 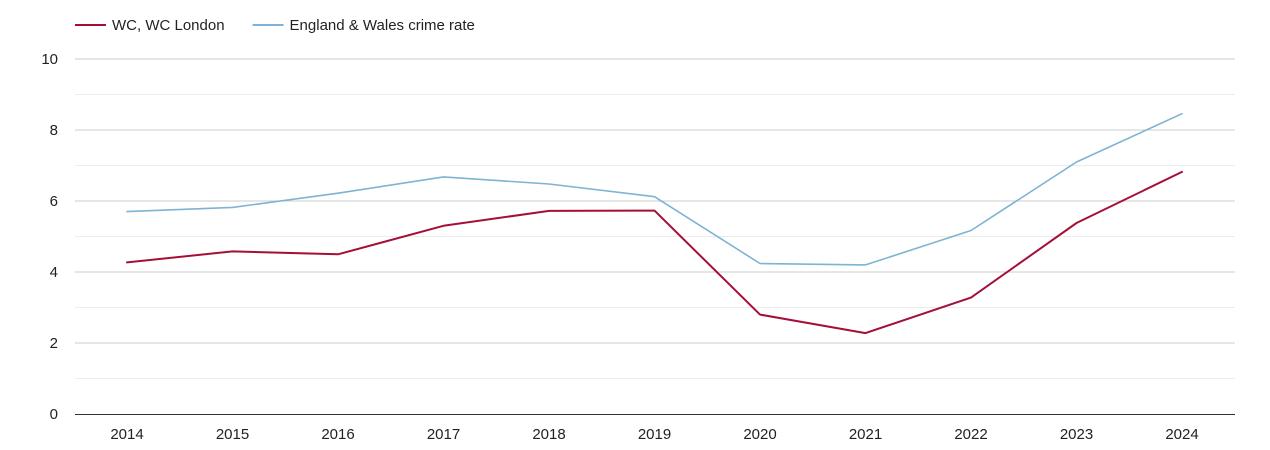 I want to click on x-tick-label: 2016, so click(x=337, y=434).